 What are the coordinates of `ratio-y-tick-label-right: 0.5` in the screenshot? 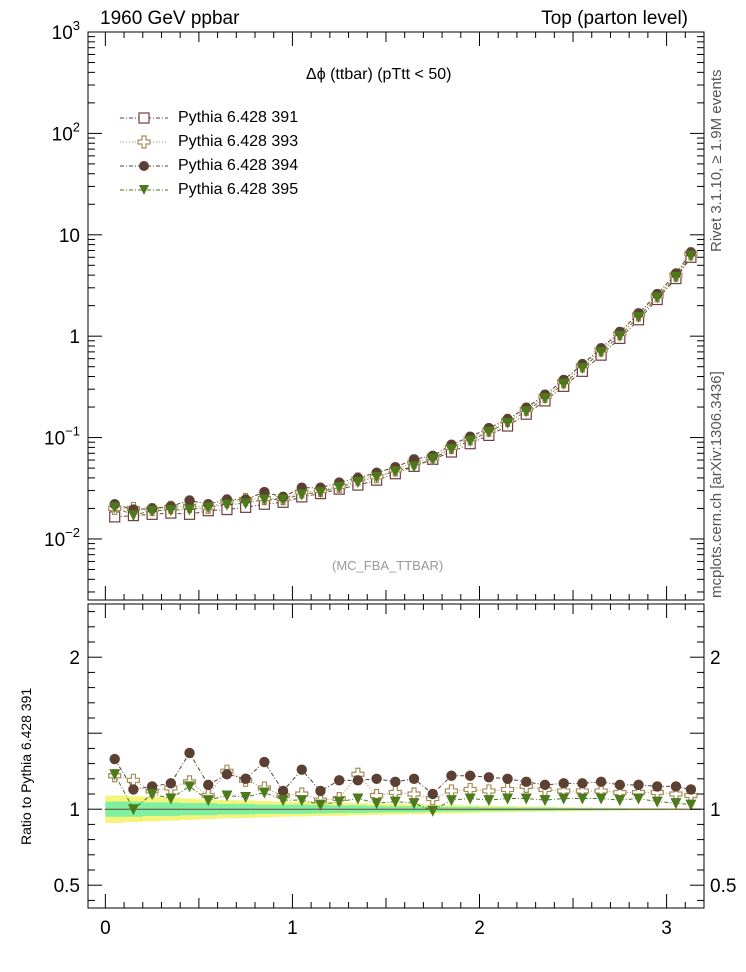 It's located at (723, 886).